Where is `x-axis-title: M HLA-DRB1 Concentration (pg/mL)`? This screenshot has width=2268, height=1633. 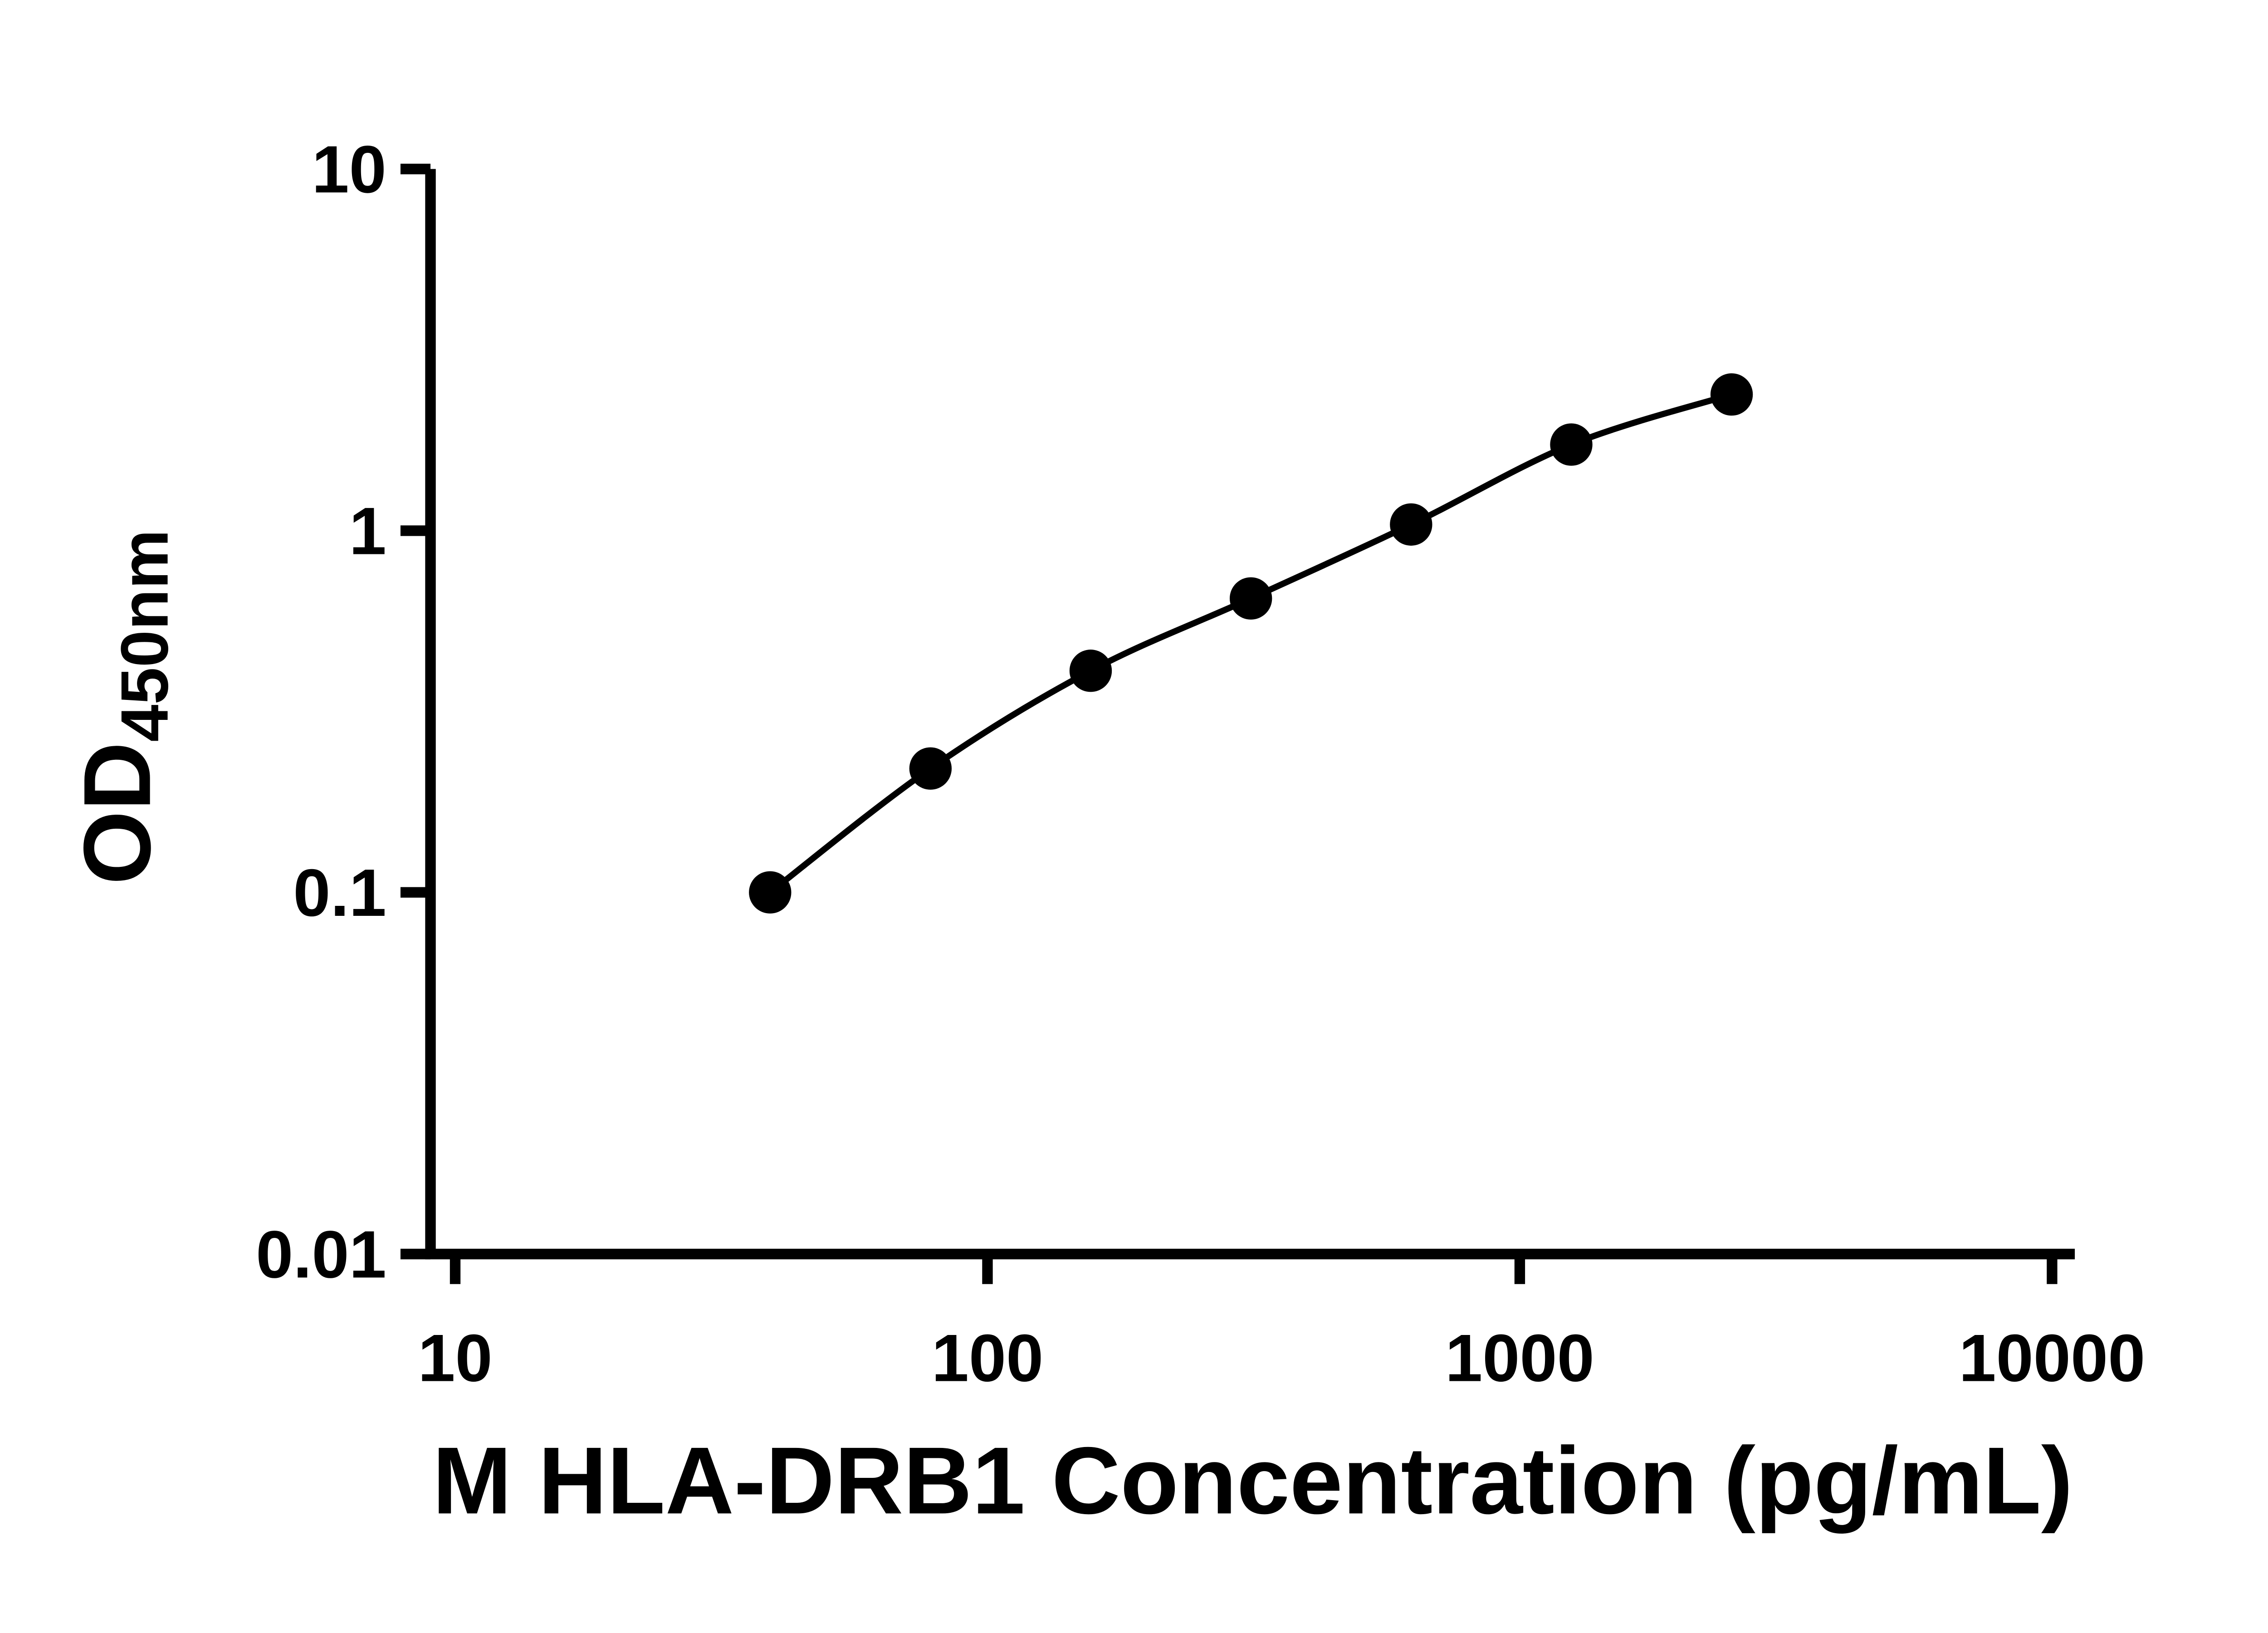 x-axis-title: M HLA-DRB1 Concentration (pg/mL) is located at coordinates (1252, 1480).